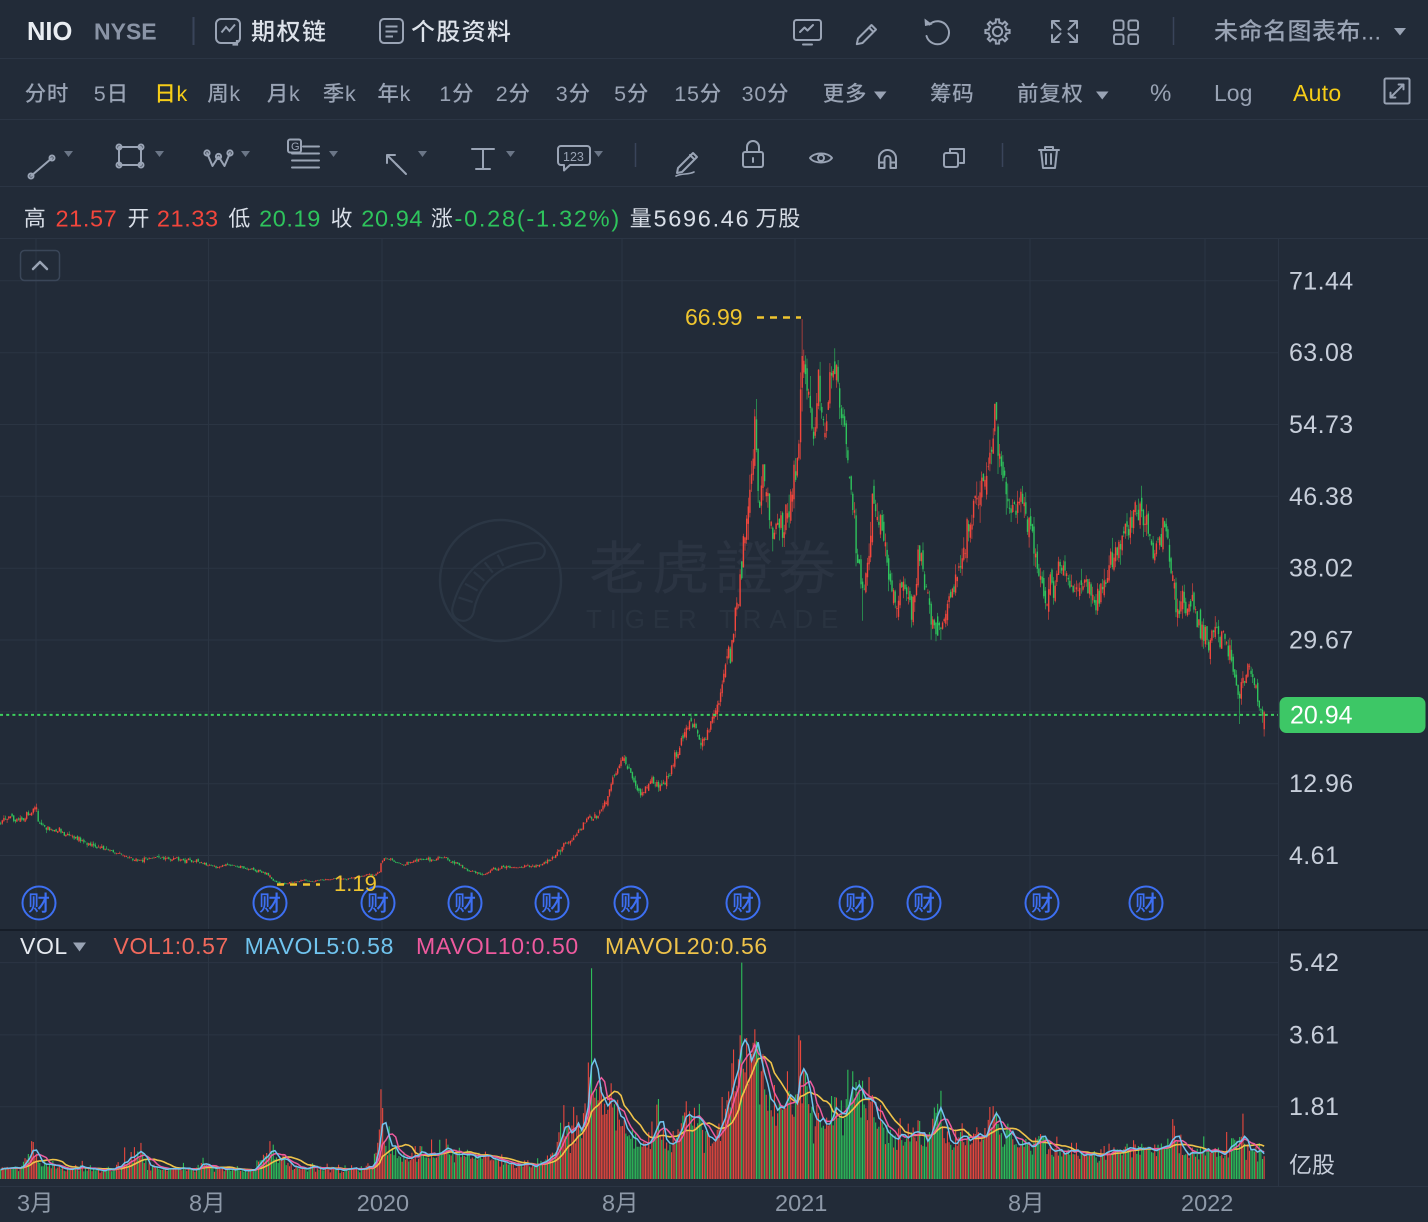 The image size is (1428, 1222). Describe the element at coordinates (716, 619) in the screenshot. I see `svg-text: TIGER TRADE` at that location.